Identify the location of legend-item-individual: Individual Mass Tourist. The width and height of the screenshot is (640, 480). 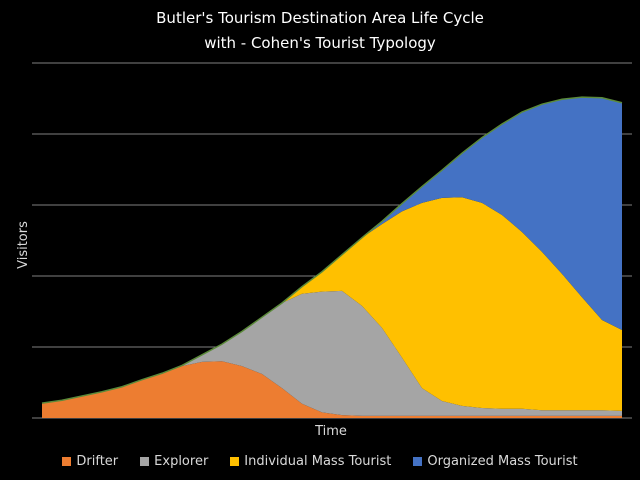
(310, 461).